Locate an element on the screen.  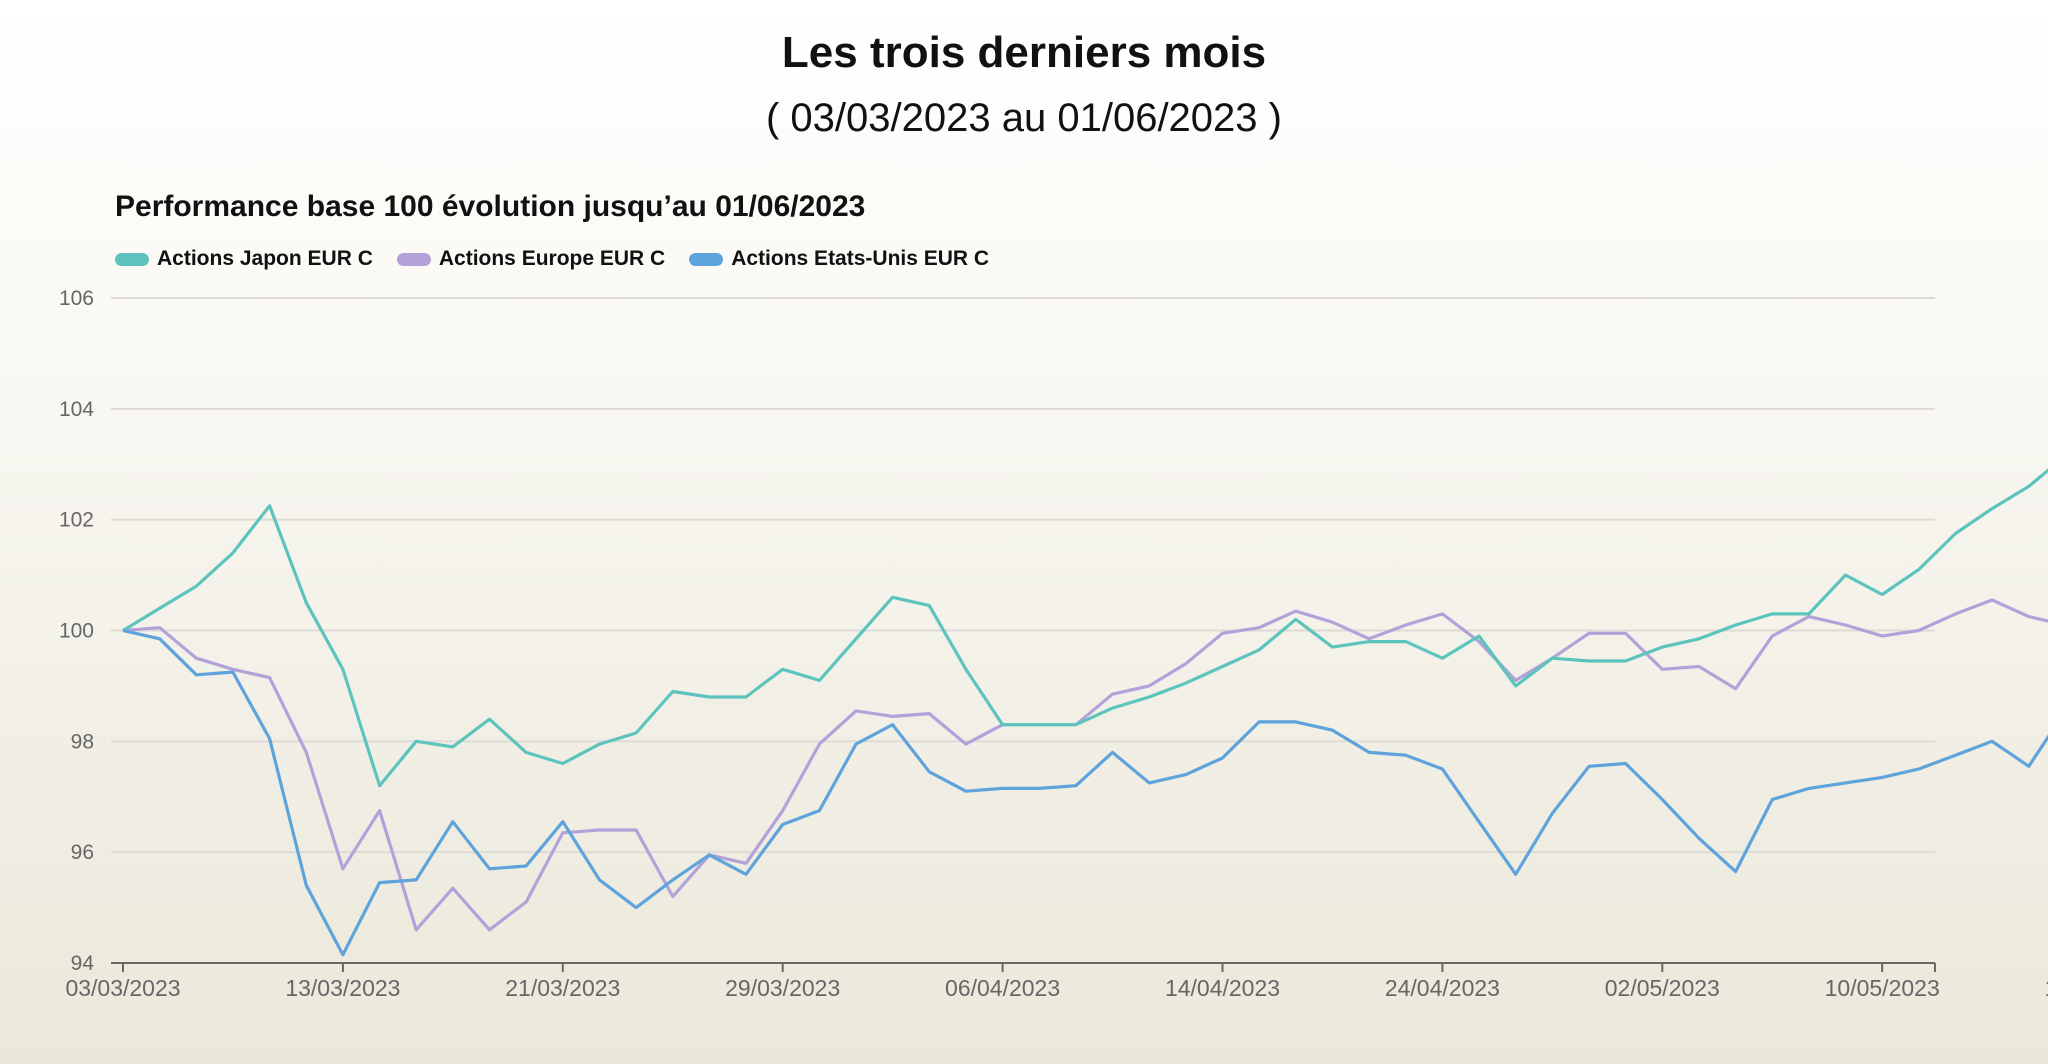
legend-label-japon: Actions Japon EUR C is located at coordinates (265, 258).